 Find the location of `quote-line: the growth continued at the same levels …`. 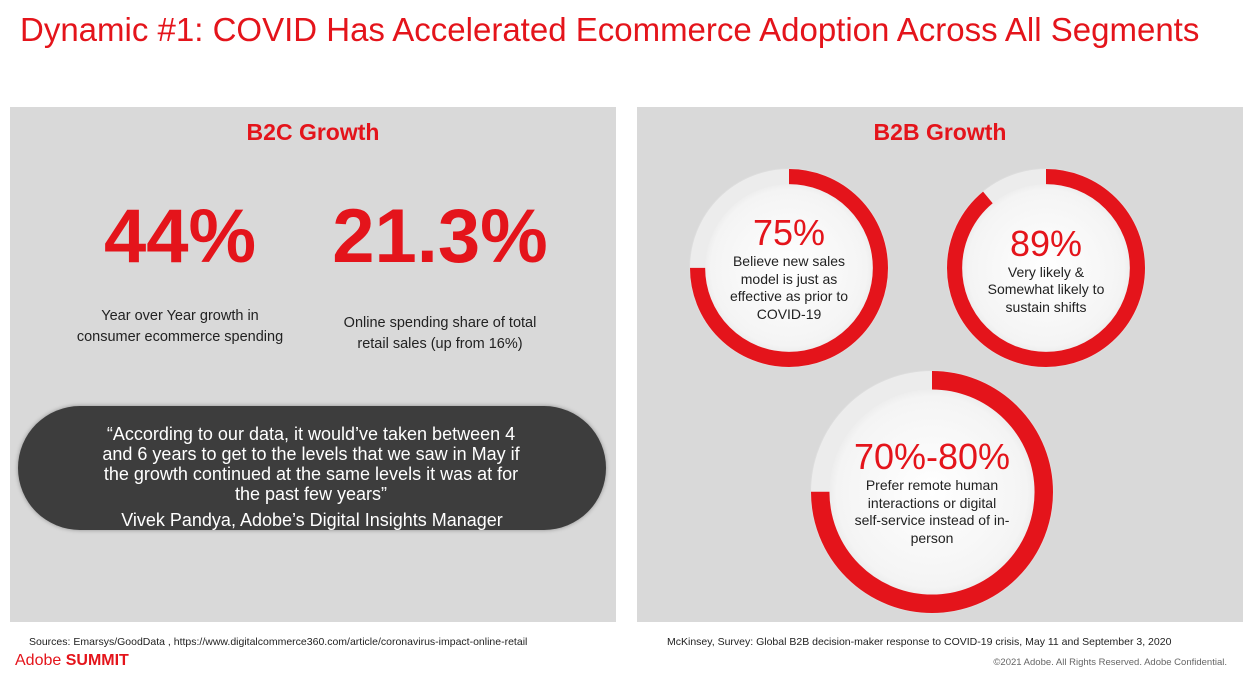

quote-line: the growth continued at the same levels … is located at coordinates (311, 474).